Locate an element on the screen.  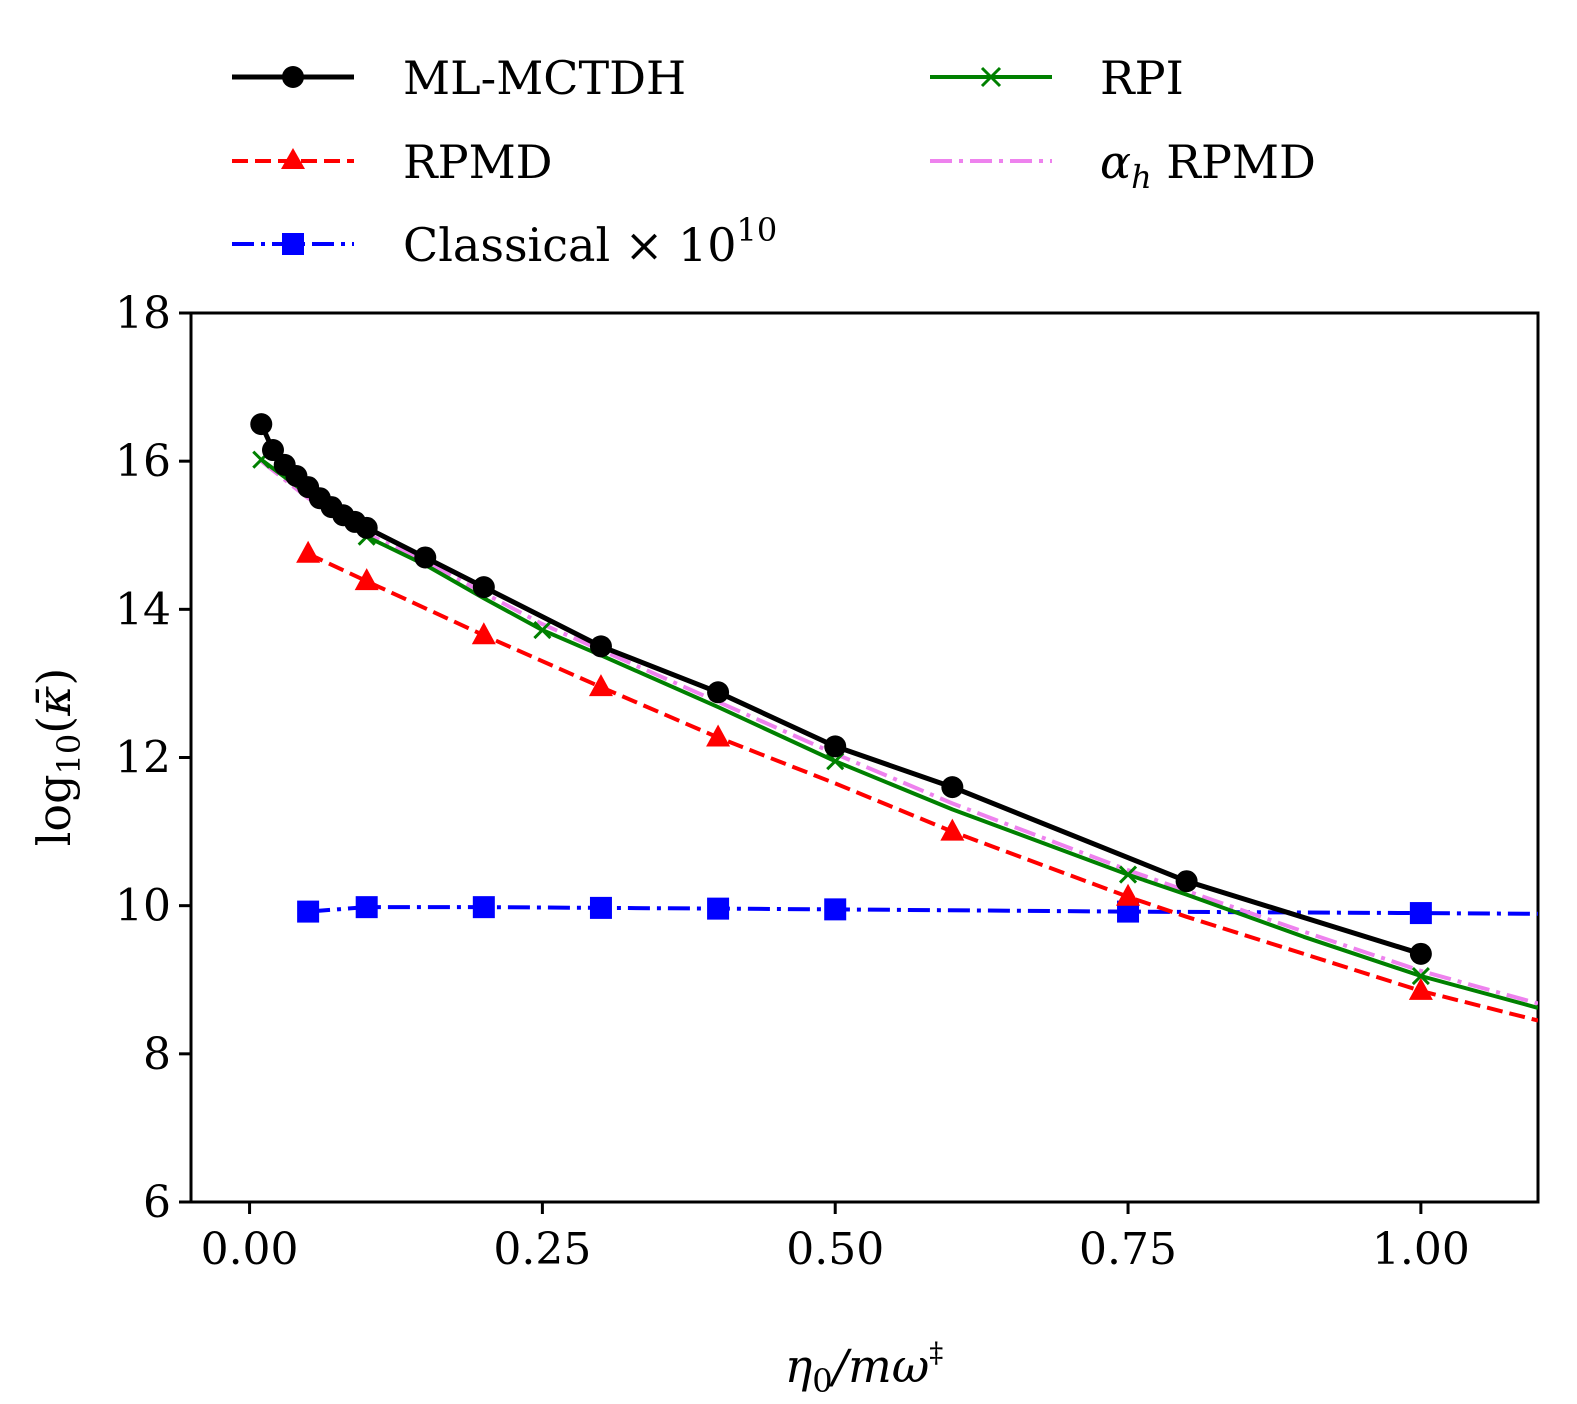
legend-entry-alpha-h-rpmd: αh RPMD is located at coordinates (1123, 165).